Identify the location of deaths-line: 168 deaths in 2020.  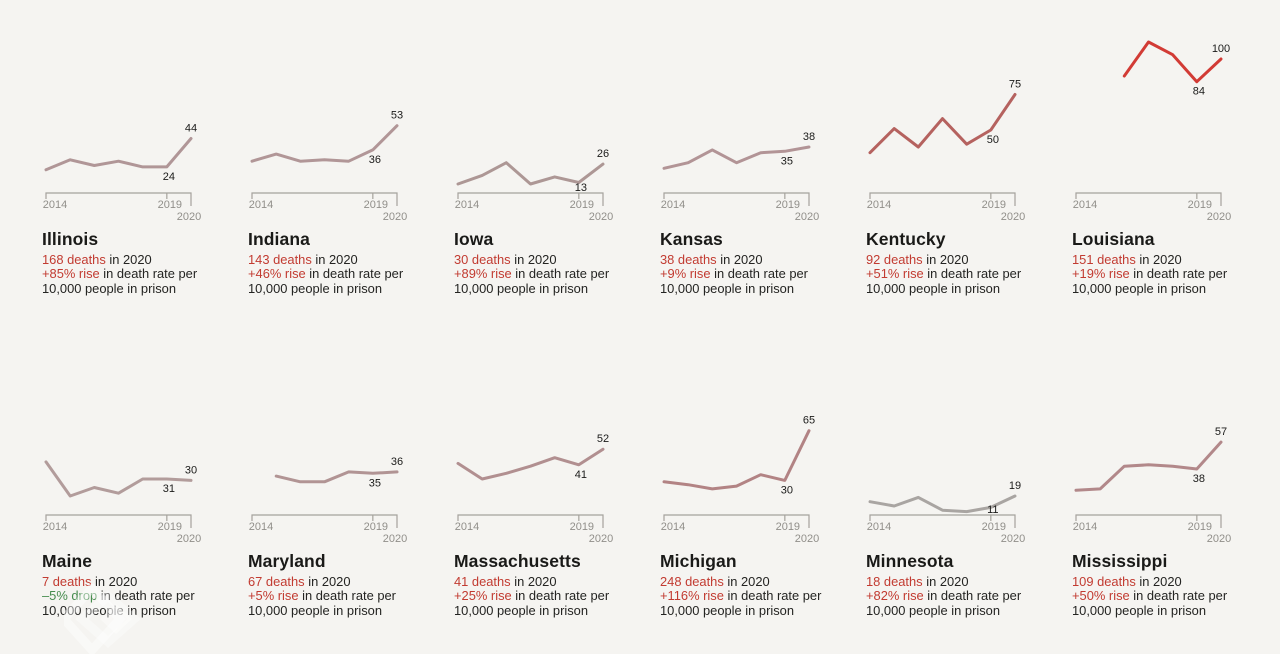
(145, 259).